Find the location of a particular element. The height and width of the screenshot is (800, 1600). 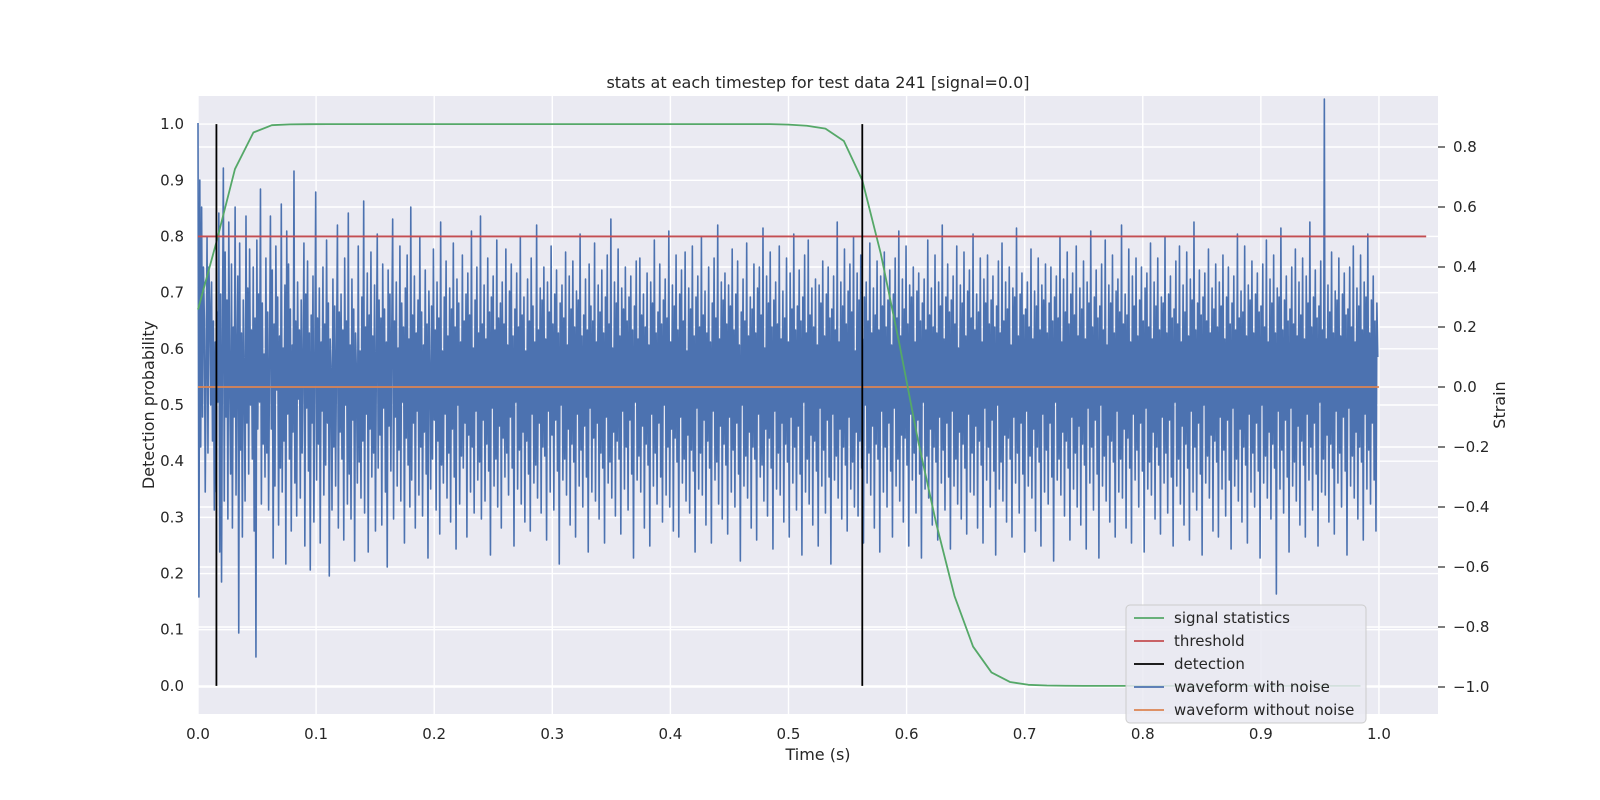

x-tick-label: 0.5 is located at coordinates (789, 734).